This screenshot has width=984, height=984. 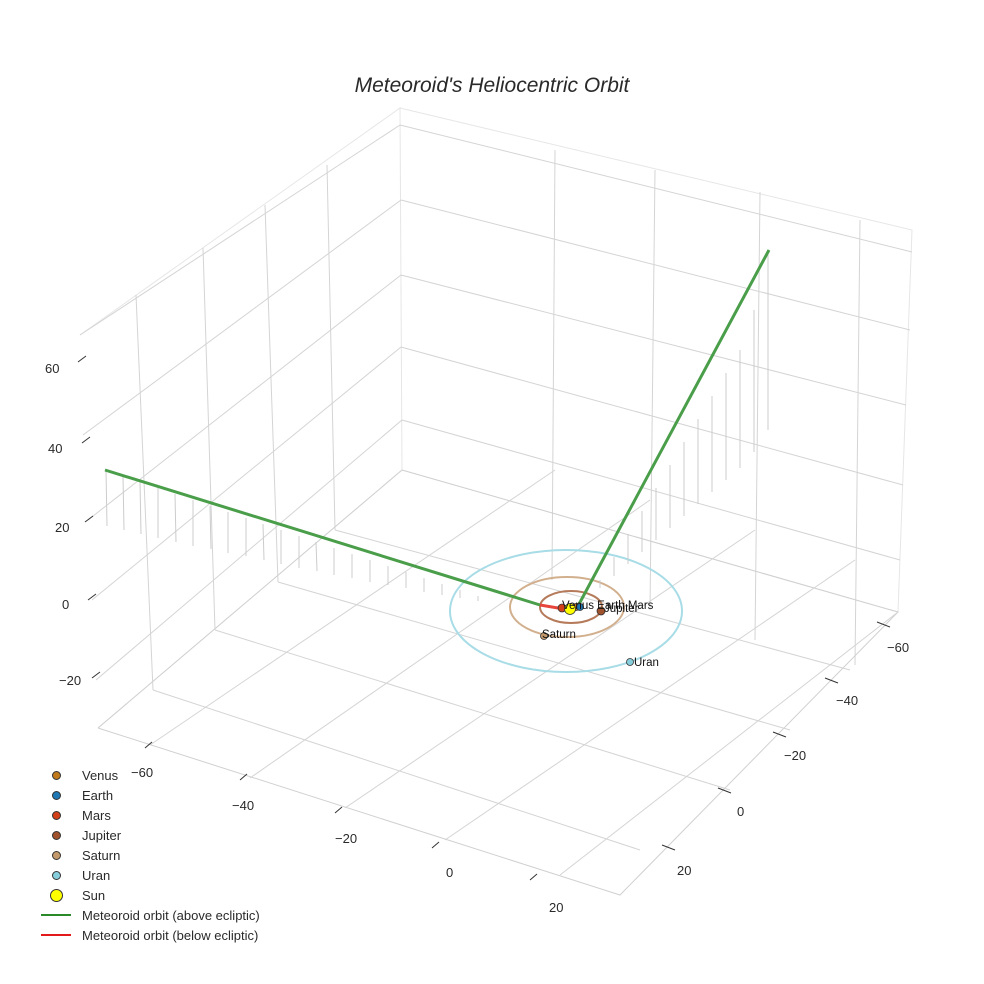 I want to click on legend-item-orbit-above: Meteoroid orbit (above ecliptic), so click(x=149, y=915).